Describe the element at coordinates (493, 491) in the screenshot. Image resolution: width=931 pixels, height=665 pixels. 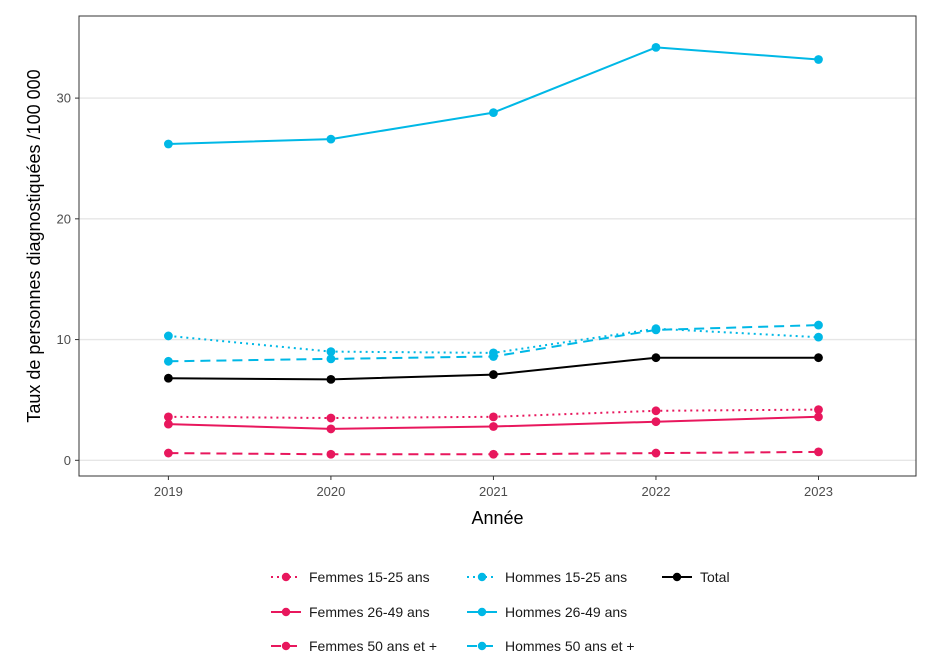
I see `x-tick-label: 2021` at that location.